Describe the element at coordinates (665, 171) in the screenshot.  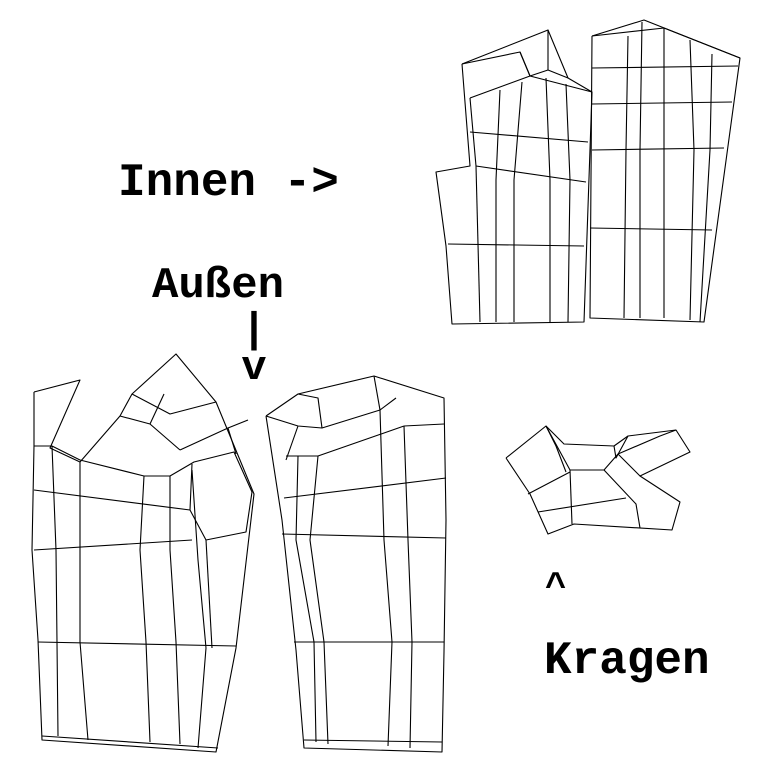
I see `innen-right-piece` at that location.